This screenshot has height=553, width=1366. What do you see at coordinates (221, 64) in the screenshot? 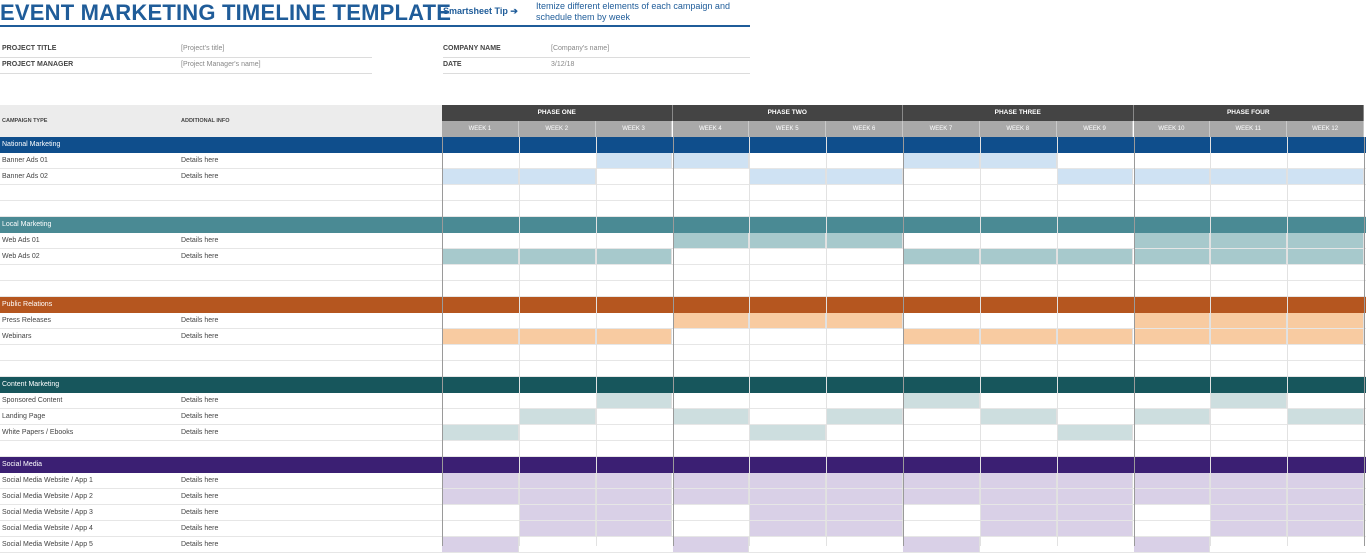
I see `project-manager-value: [Project Manager's name]` at bounding box center [221, 64].